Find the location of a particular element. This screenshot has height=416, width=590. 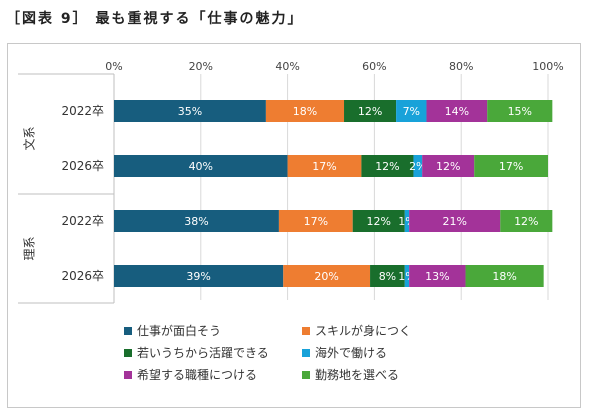

data-label: 20% is located at coordinates (326, 276).